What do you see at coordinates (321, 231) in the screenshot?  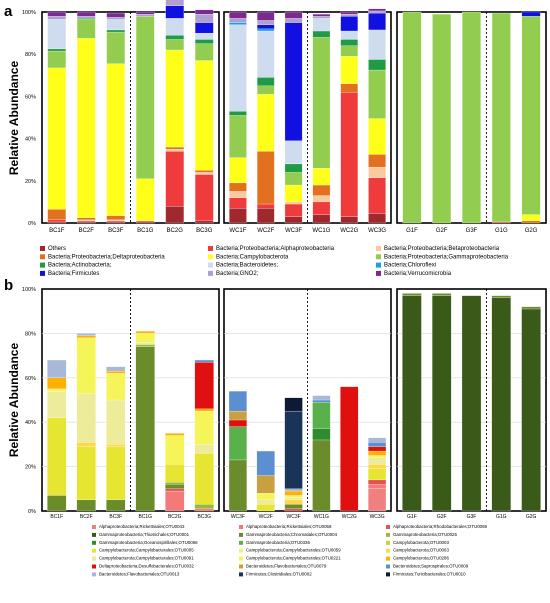 I see `x-tick-label: WC1G` at bounding box center [321, 231].